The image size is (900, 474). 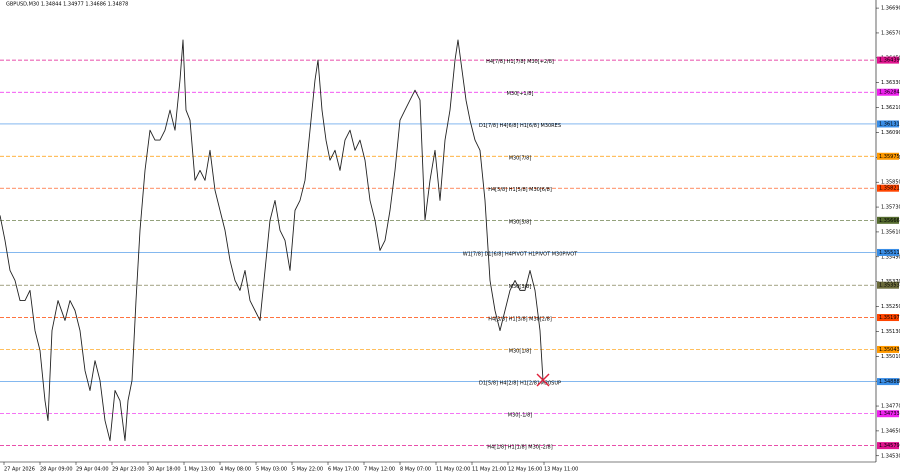 What do you see at coordinates (890, 33) in the screenshot?
I see `y-tick-label: 1.36570` at bounding box center [890, 33].